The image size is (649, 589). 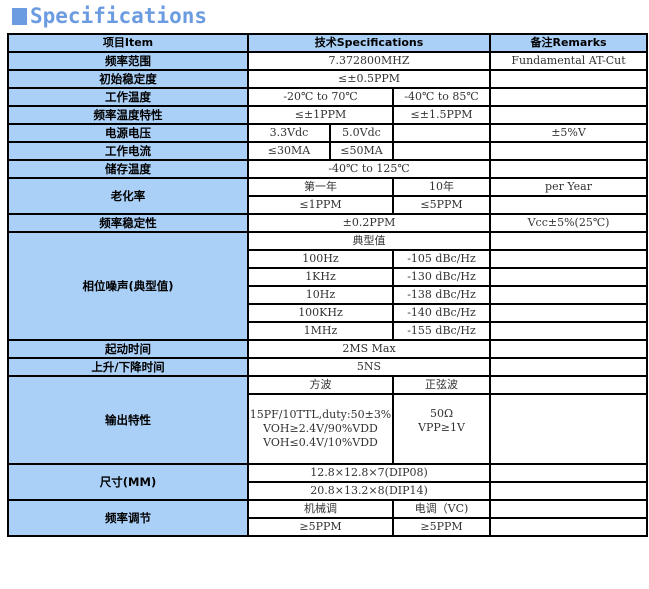 I want to click on label: 初始稳定度, so click(x=128, y=79).